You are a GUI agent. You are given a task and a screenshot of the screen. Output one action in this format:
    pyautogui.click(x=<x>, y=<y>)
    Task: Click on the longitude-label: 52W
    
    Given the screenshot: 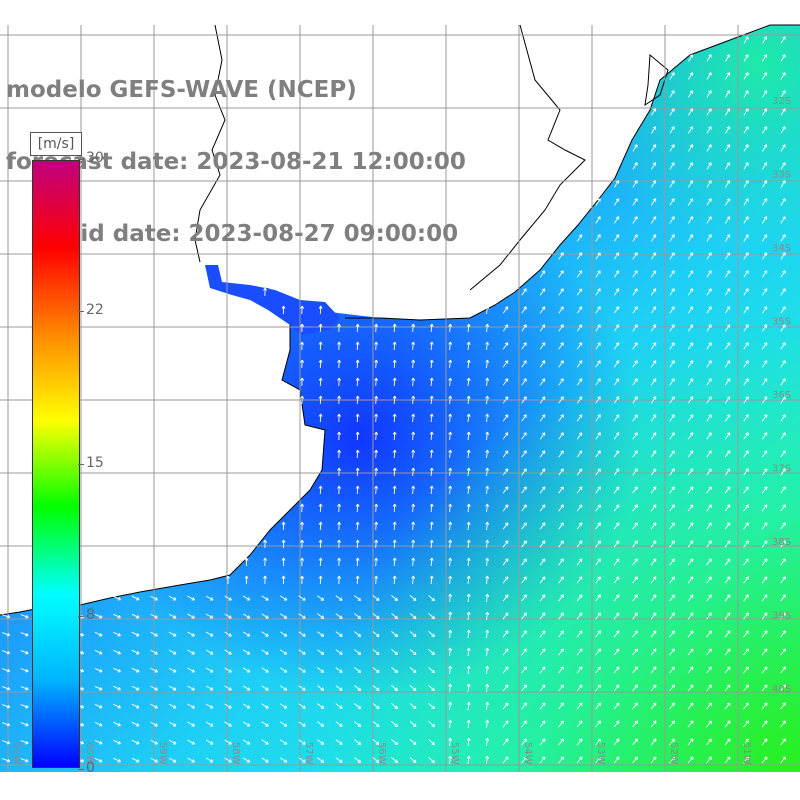 What is the action you would take?
    pyautogui.click(x=673, y=753)
    